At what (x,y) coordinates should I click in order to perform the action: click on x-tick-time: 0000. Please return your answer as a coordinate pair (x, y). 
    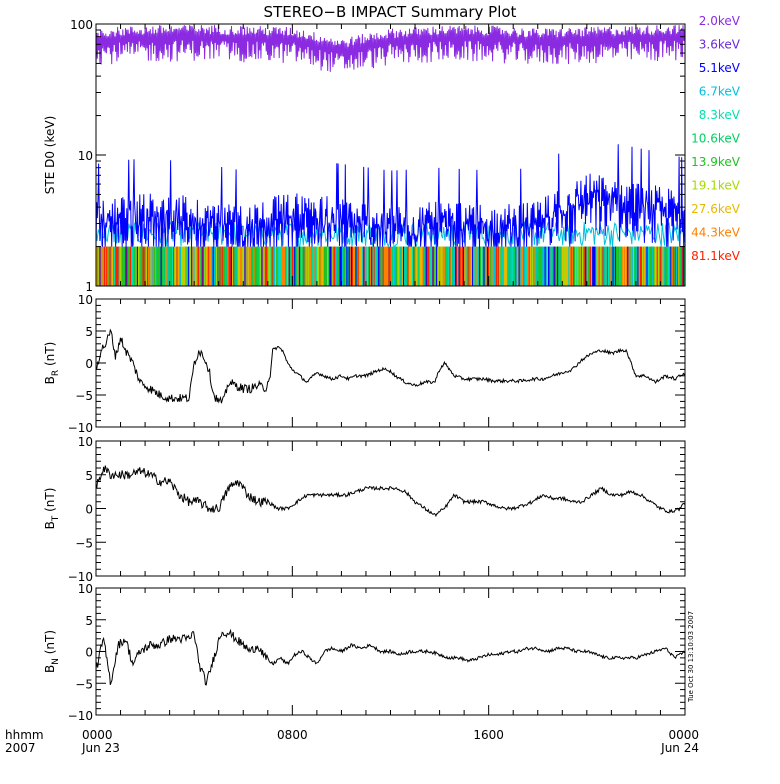
    Looking at the image, I should click on (97, 735).